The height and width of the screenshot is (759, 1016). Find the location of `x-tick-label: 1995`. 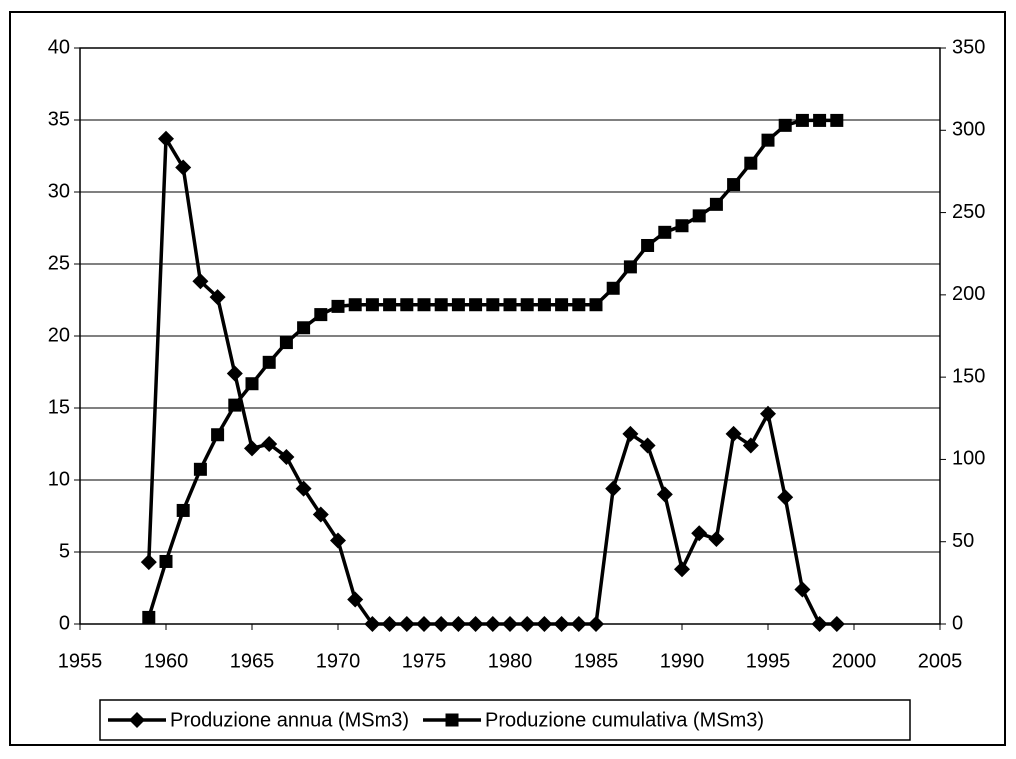

x-tick-label: 1995 is located at coordinates (768, 661).